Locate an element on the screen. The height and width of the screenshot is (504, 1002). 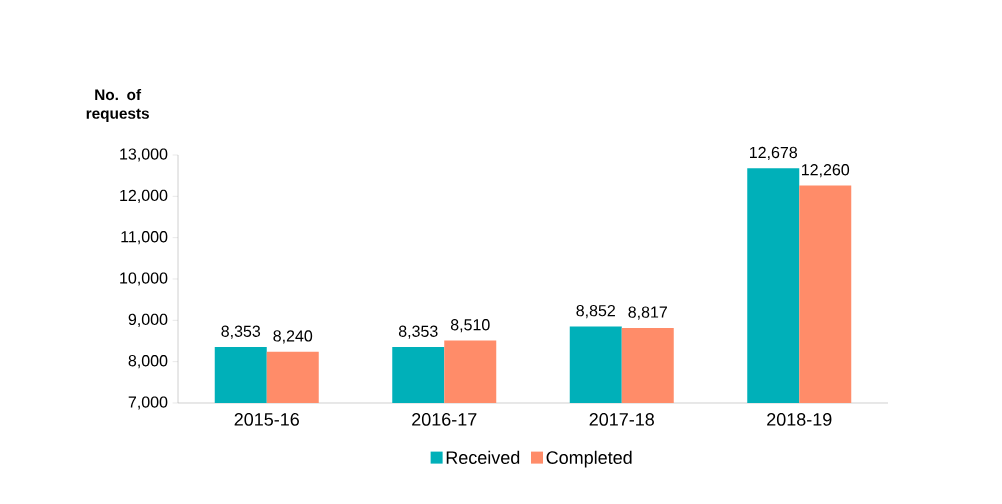
y-tick-label: 12,000 is located at coordinates (144, 196).